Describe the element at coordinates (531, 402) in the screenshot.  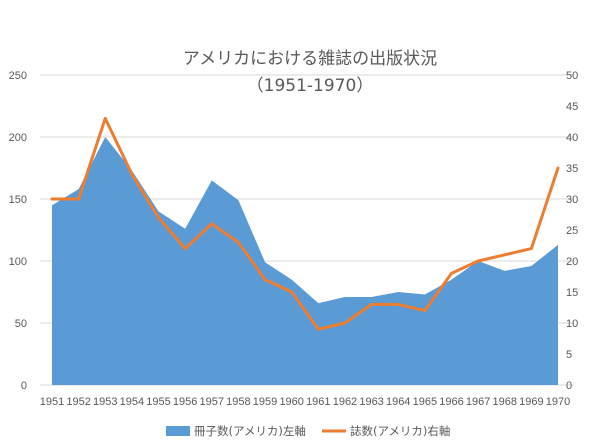
I see `x-tick-label: 1969` at that location.